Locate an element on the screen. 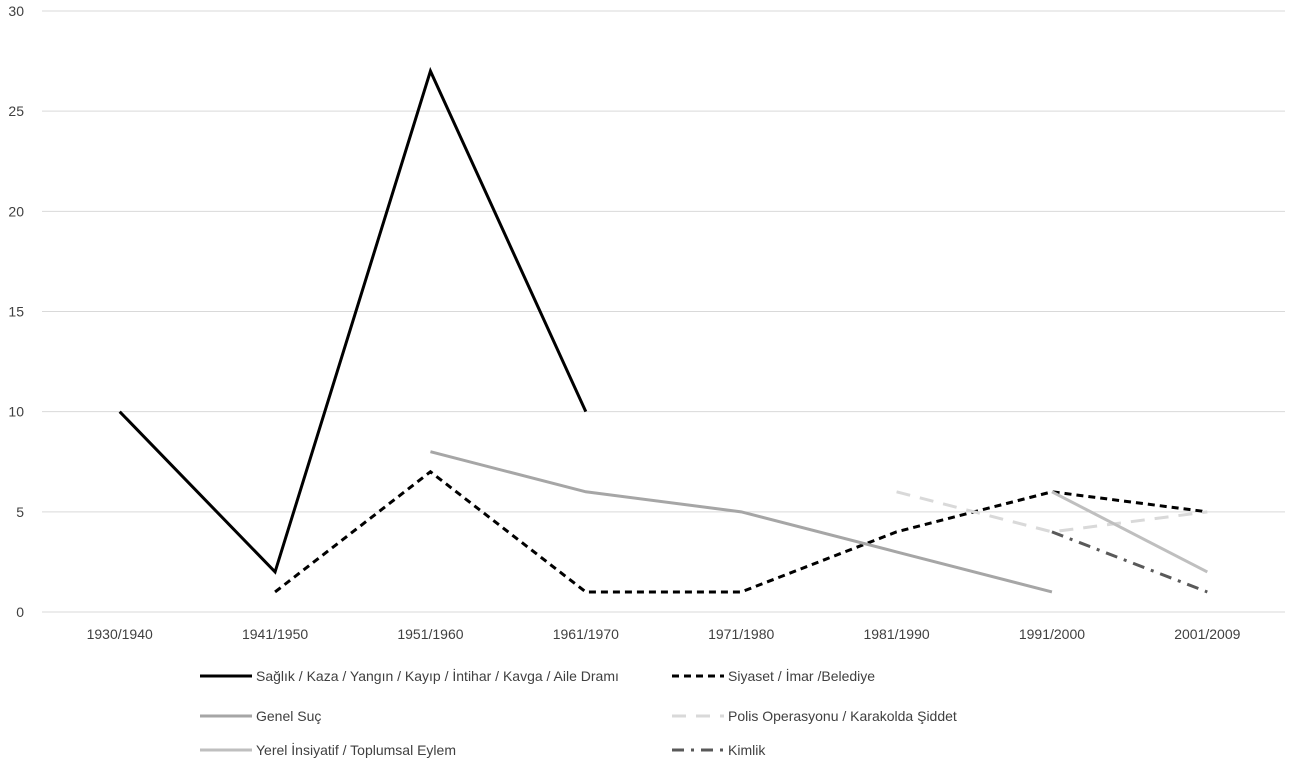  x-tick-label: 1961/1970 is located at coordinates (586, 634).